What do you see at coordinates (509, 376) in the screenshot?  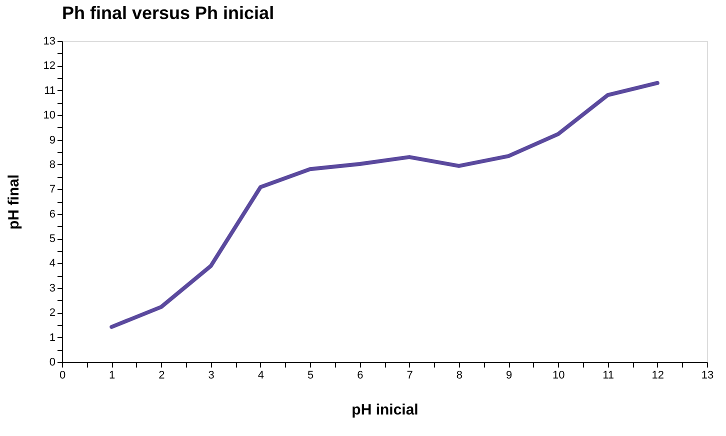 I see `x-tick-label: 9` at bounding box center [509, 376].